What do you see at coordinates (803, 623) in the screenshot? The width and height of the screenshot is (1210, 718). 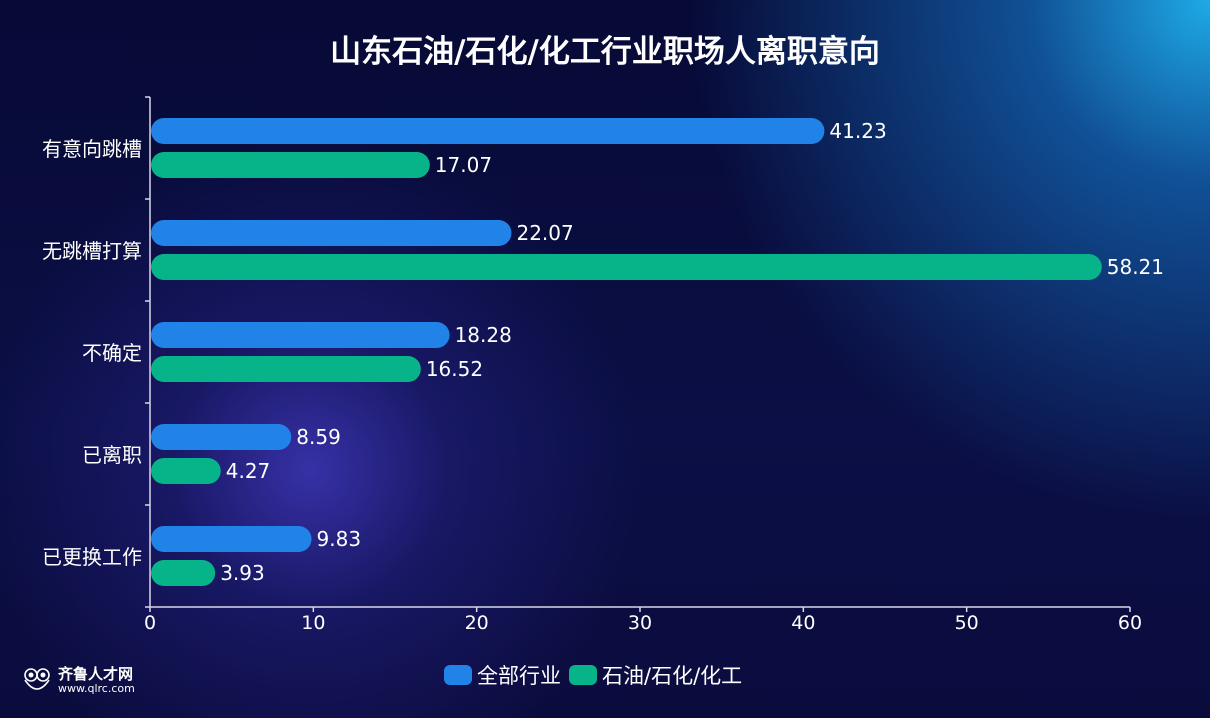 I see `x-tick-label: 40` at bounding box center [803, 623].